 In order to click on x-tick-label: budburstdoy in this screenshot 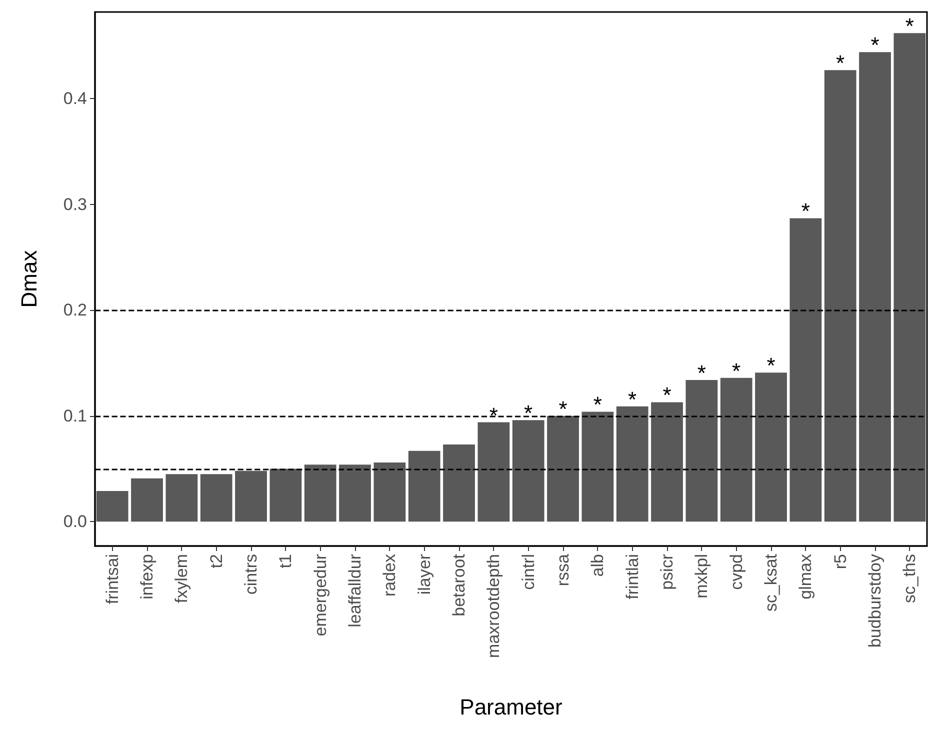, I will do `click(875, 601)`.